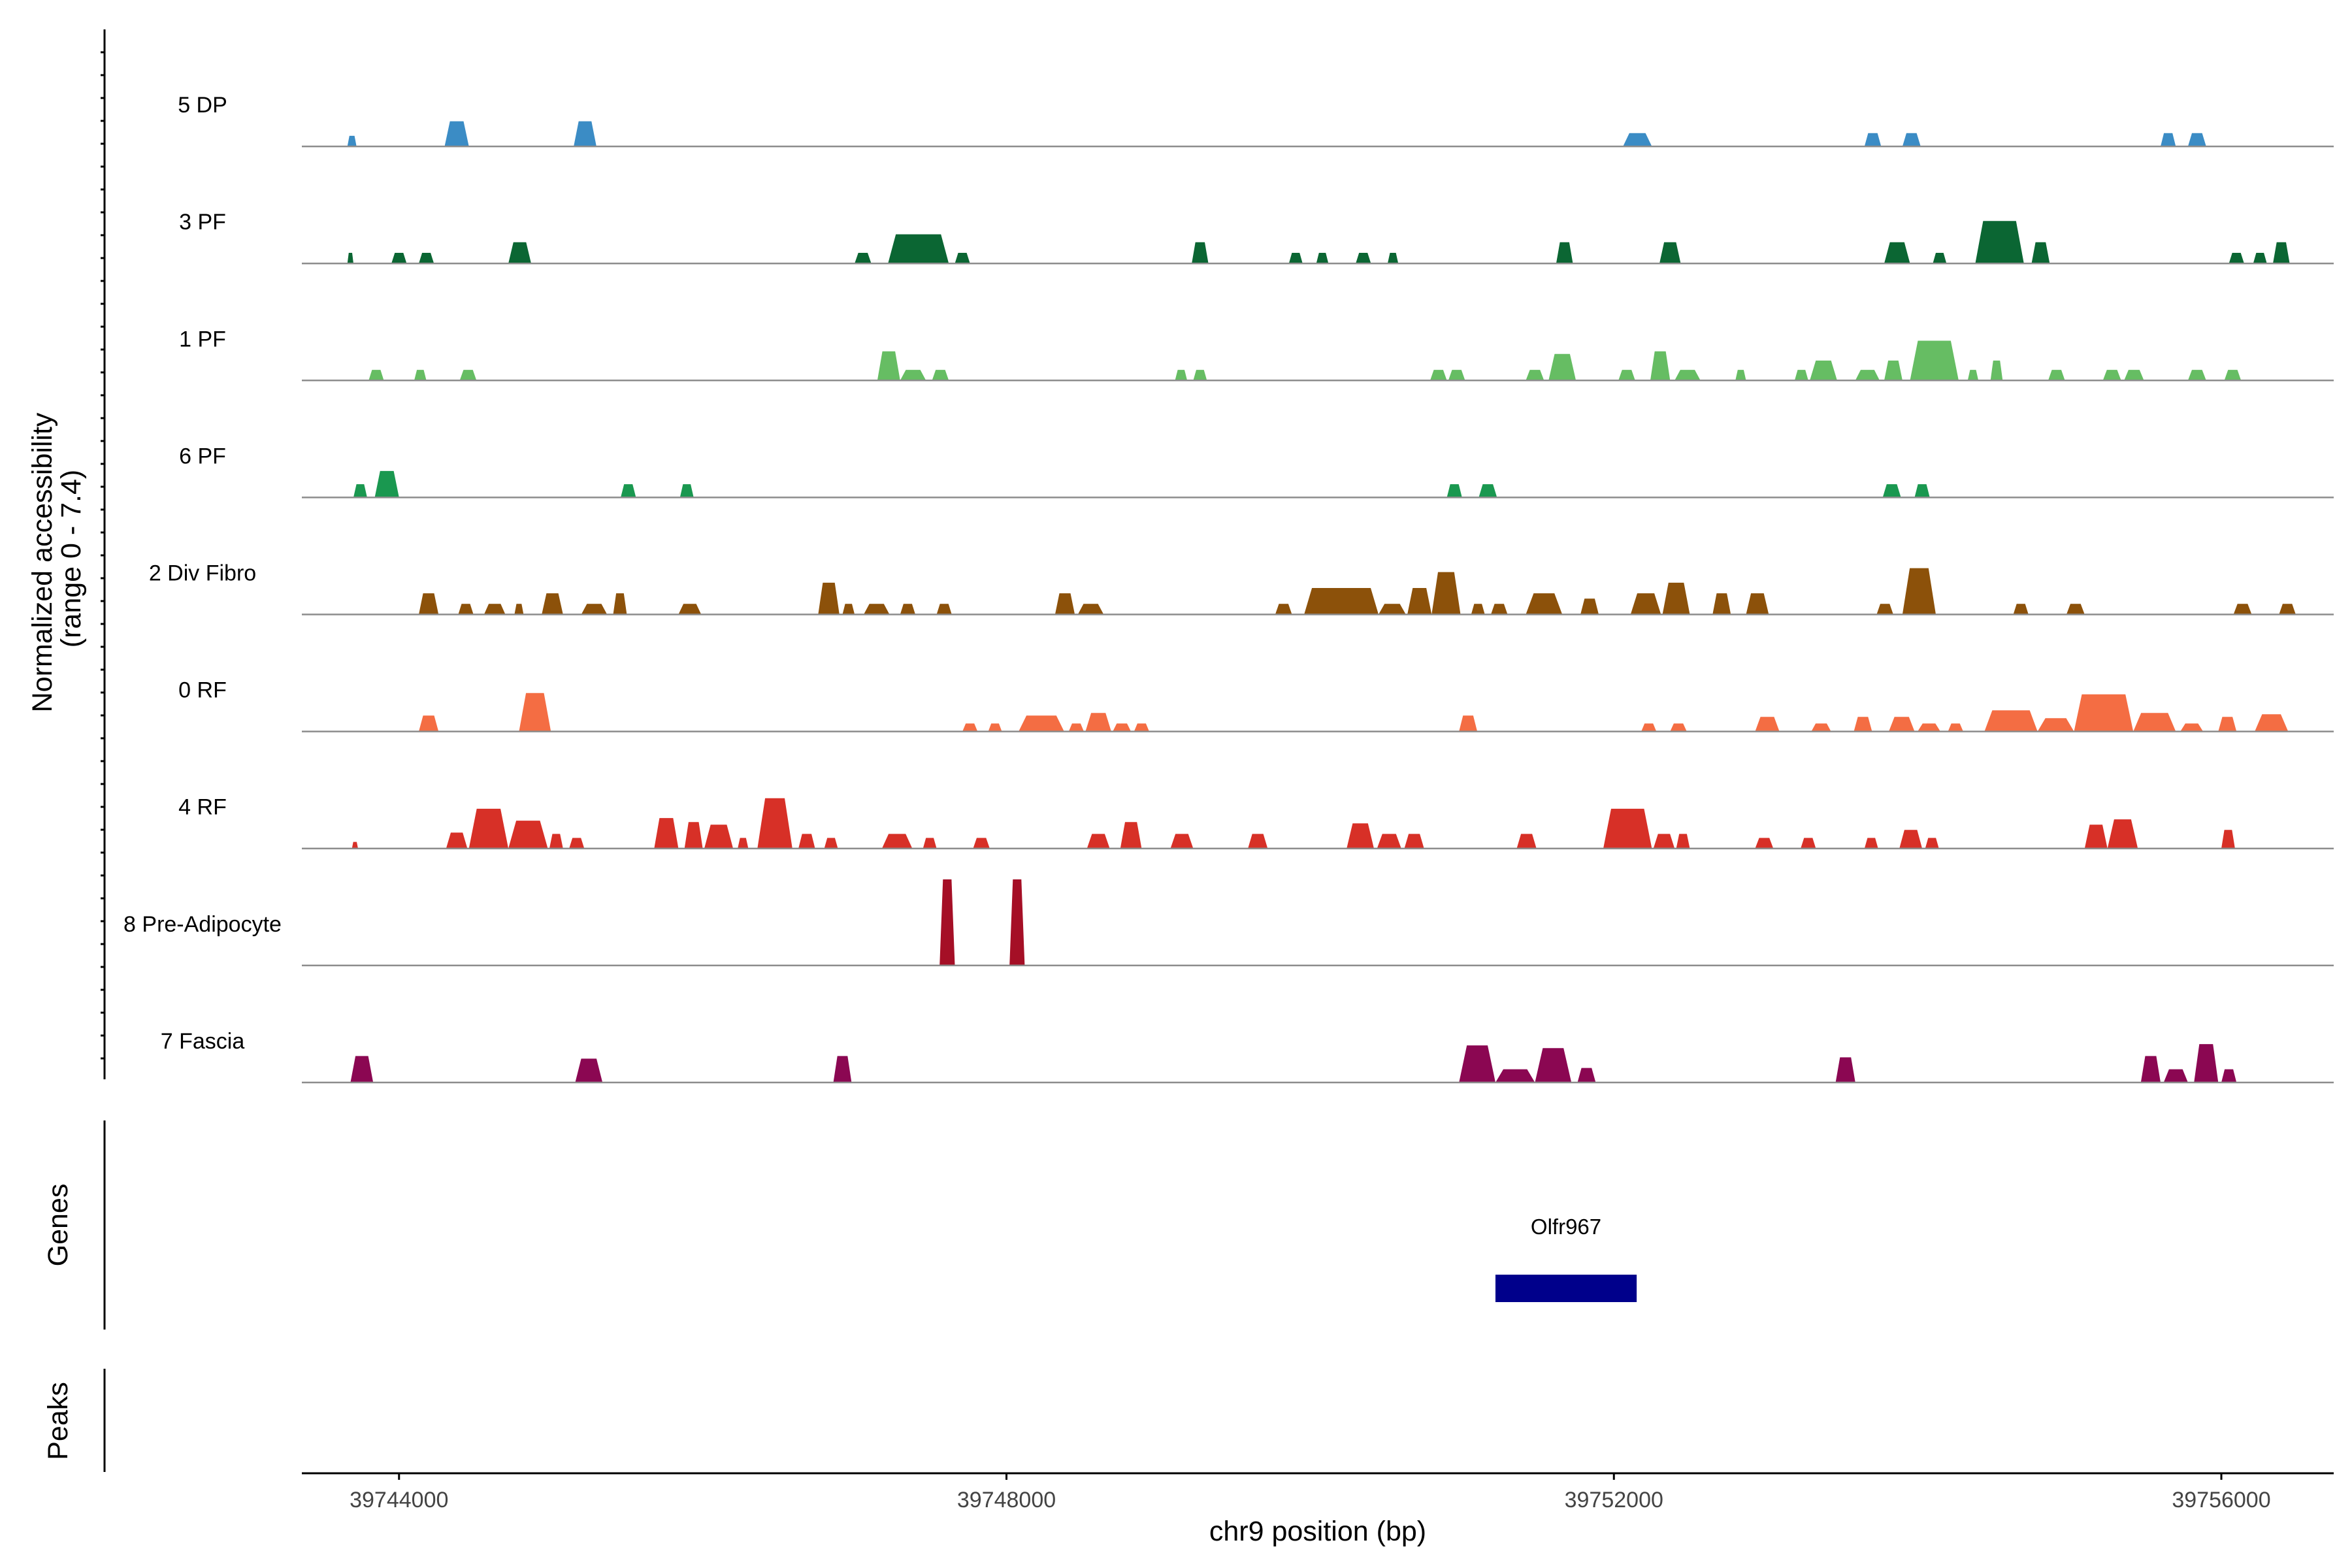 The width and height of the screenshot is (2352, 1568). Describe the element at coordinates (42, 562) in the screenshot. I see `y-axis-title-main: Normalized accessibility` at that location.